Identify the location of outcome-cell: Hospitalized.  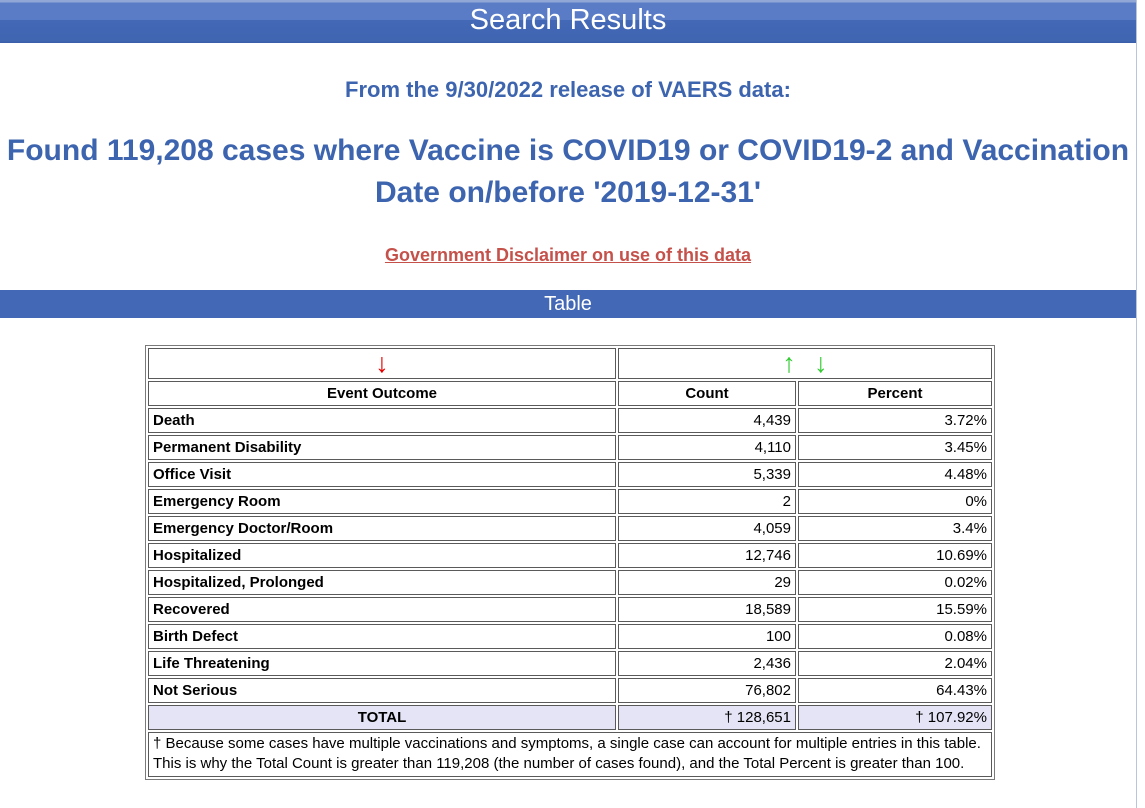
(382, 555).